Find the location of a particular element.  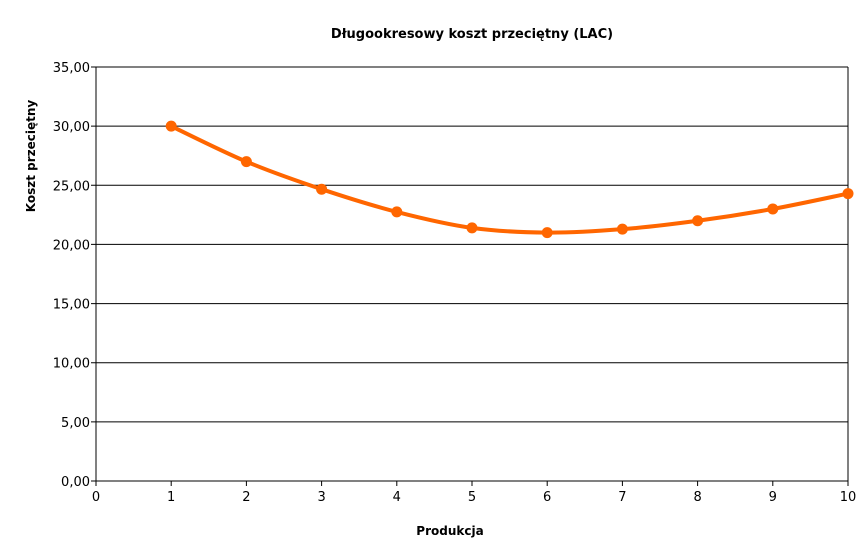

y-tick-label: 30,00 is located at coordinates (71, 127).